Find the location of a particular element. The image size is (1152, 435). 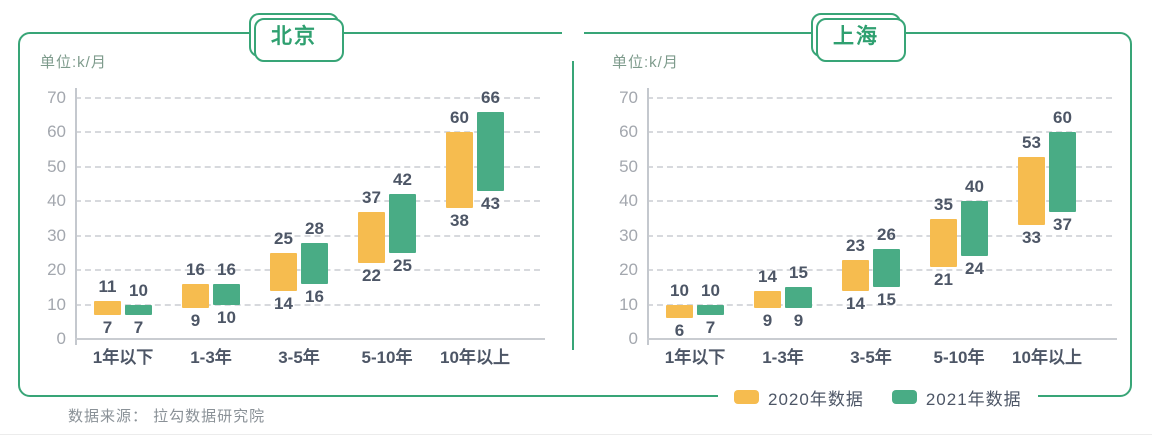

tab-shanghai: 上海 is located at coordinates (858, 37).